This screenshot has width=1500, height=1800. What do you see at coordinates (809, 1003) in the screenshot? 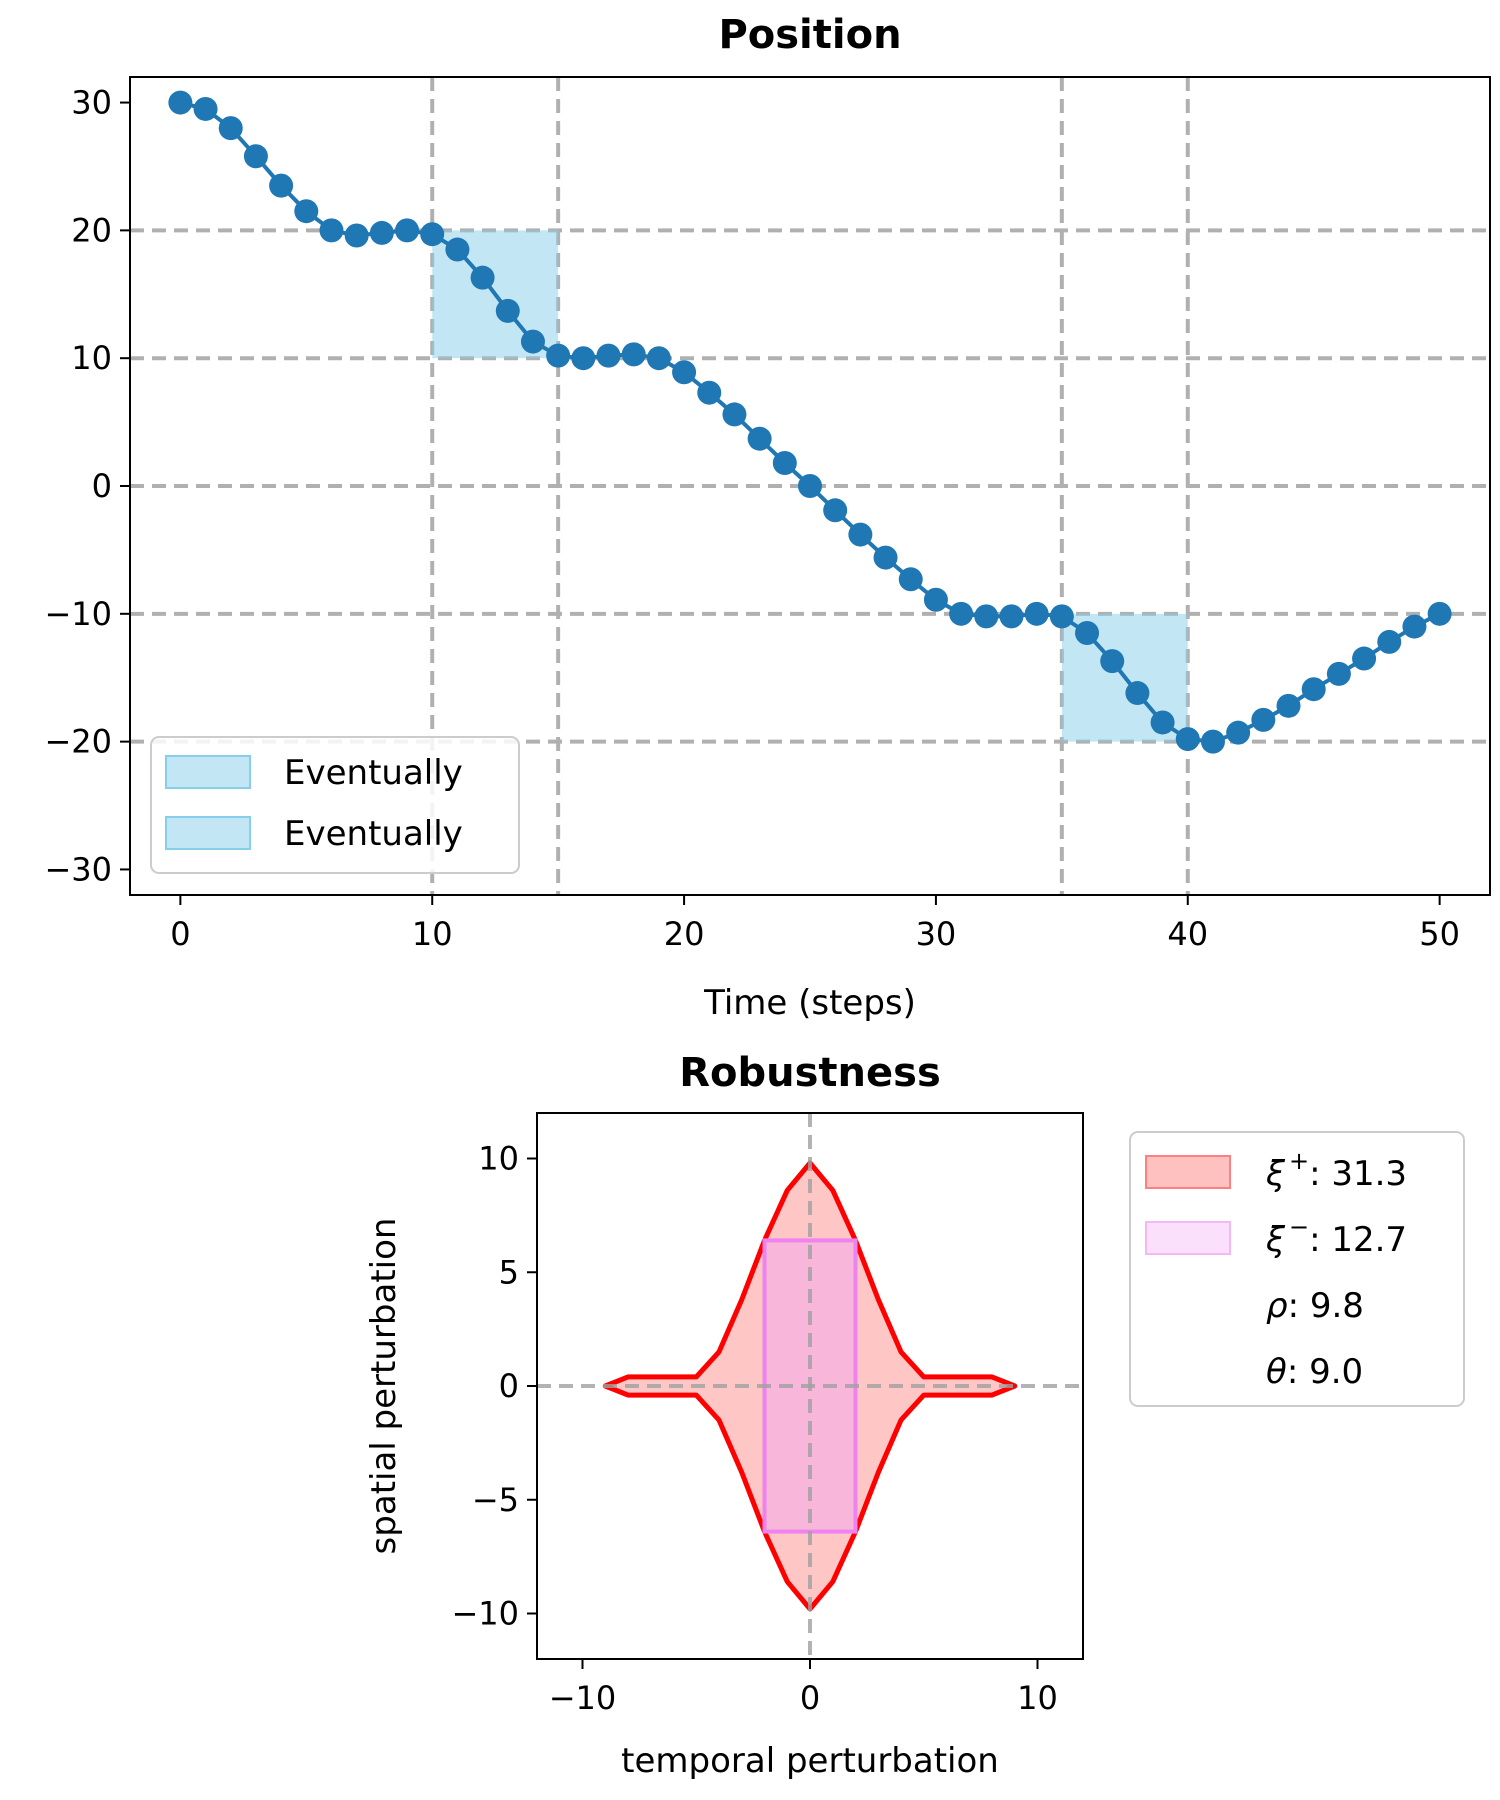
I see `position-x-axis-label: Time (steps)` at bounding box center [809, 1003].